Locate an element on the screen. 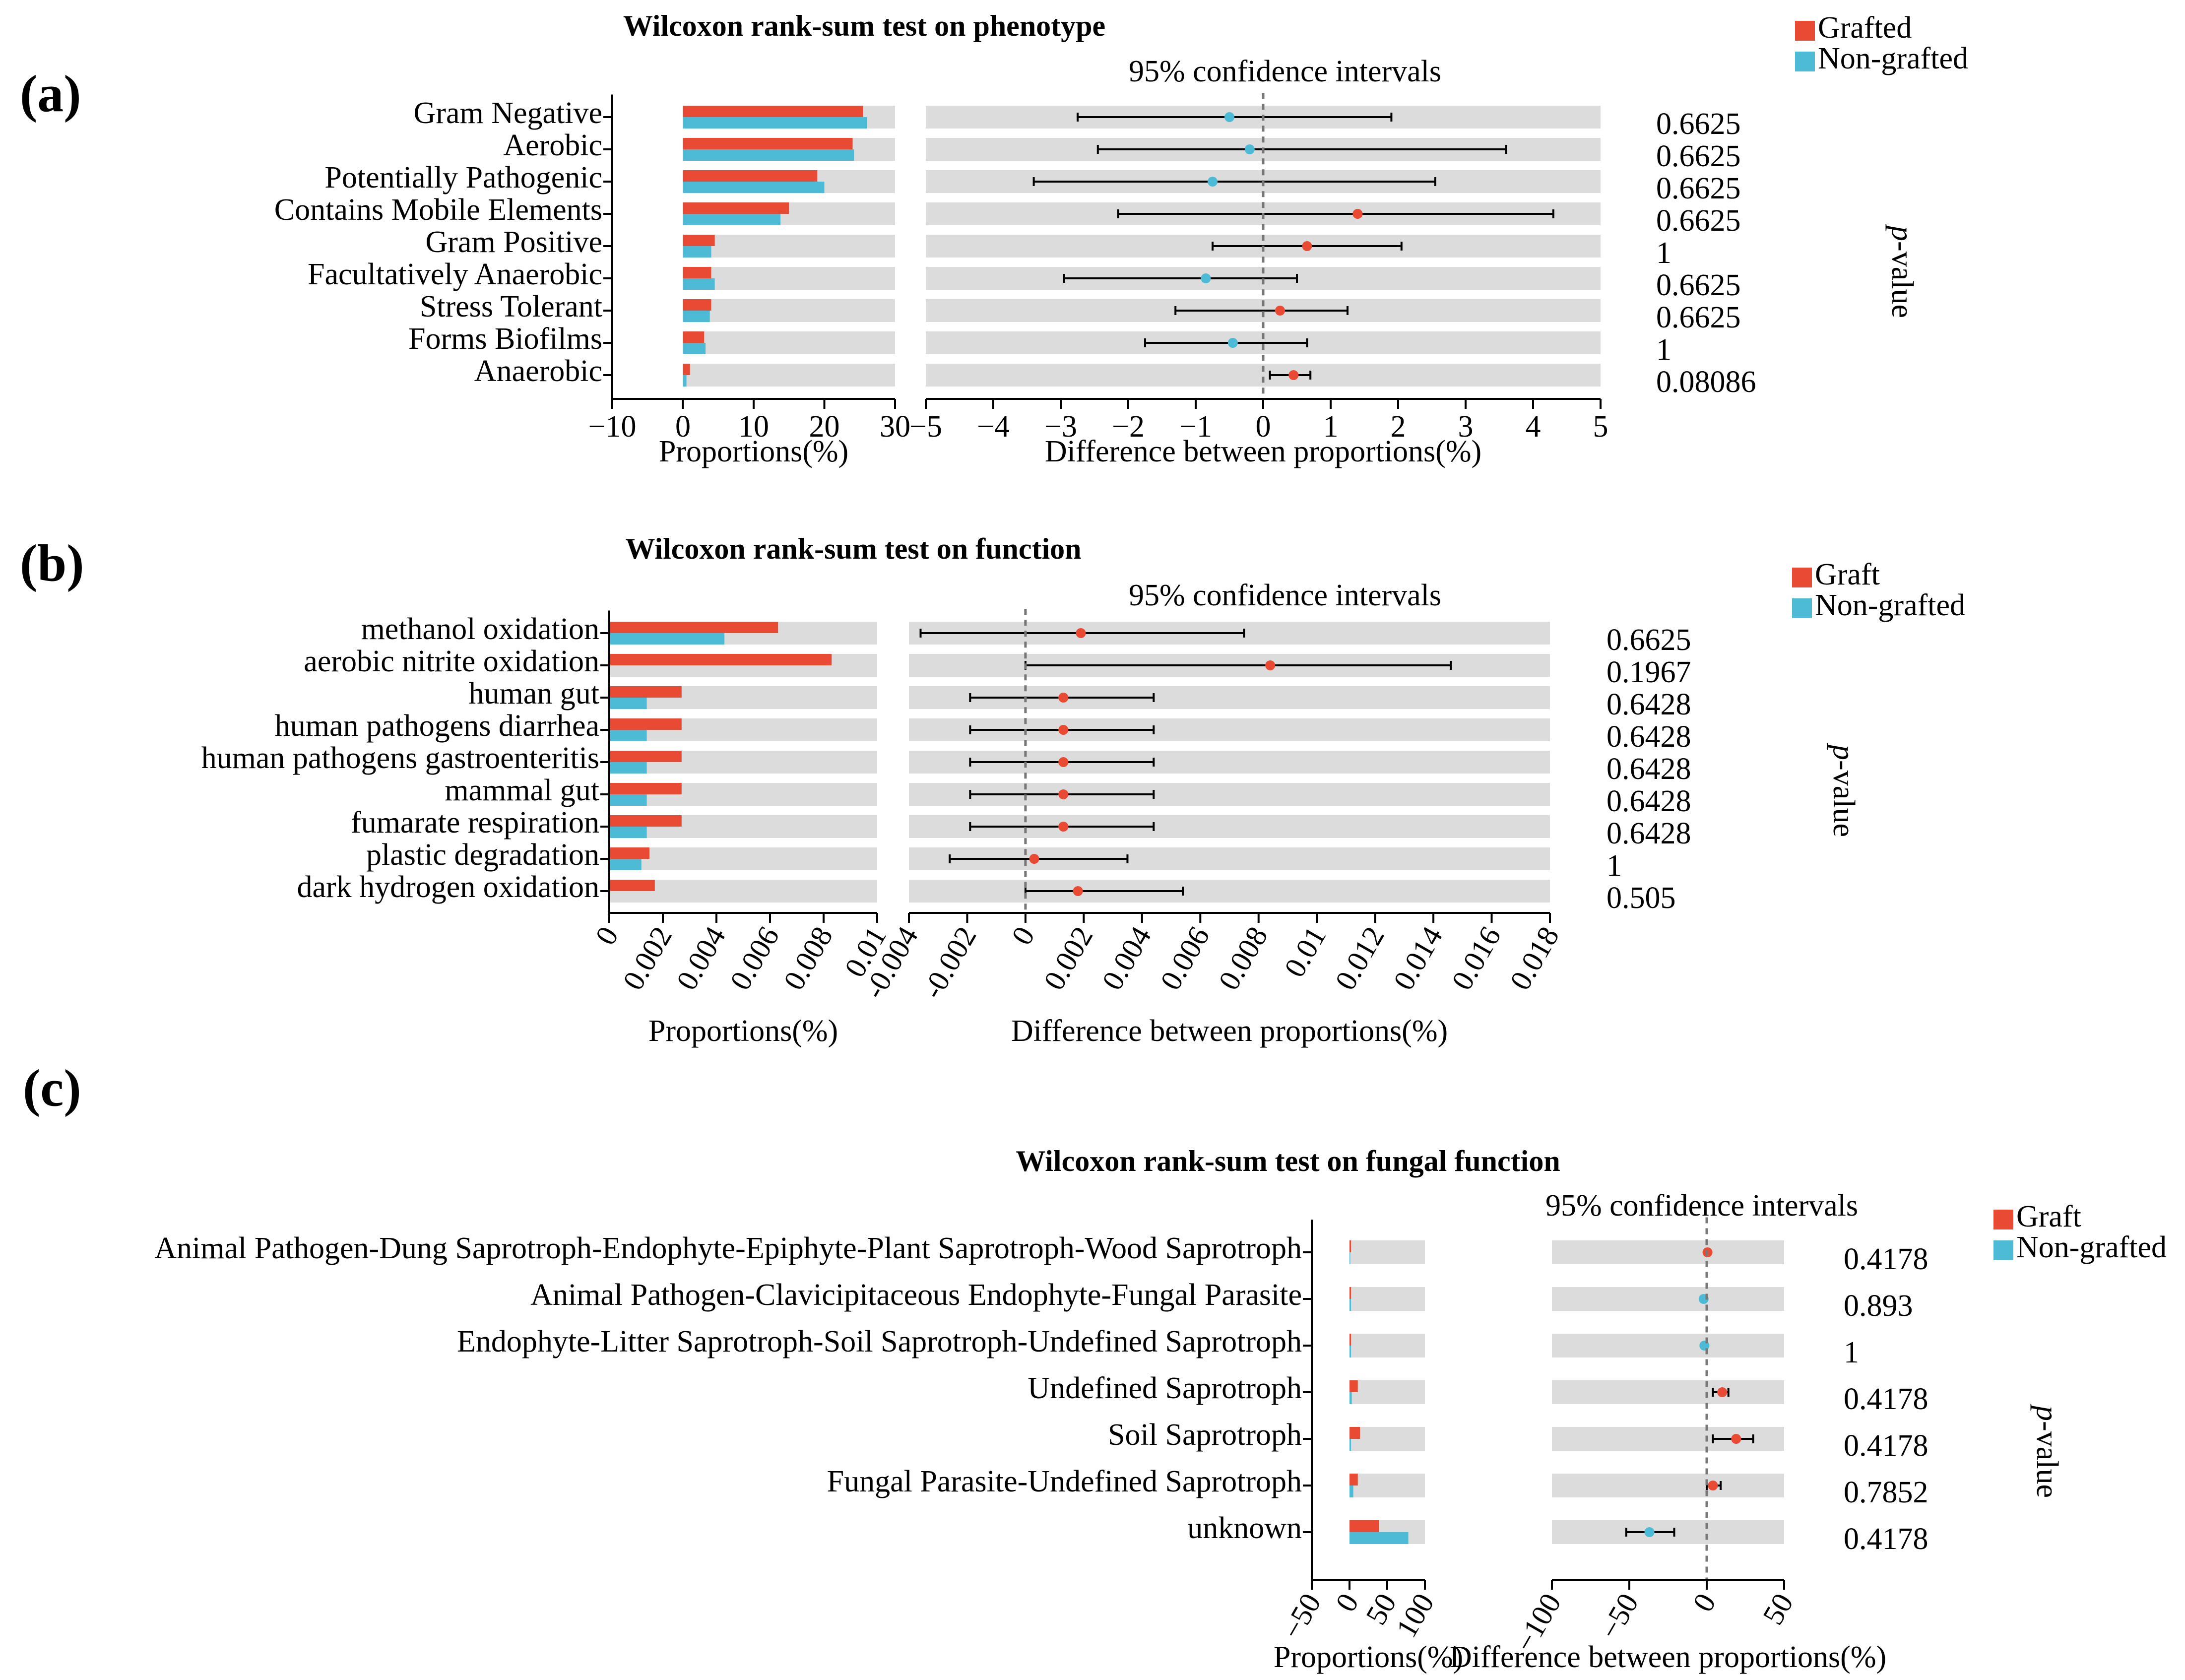 The height and width of the screenshot is (1680, 2185). category-label: aerobic nitrite oxidation is located at coordinates (451, 661).